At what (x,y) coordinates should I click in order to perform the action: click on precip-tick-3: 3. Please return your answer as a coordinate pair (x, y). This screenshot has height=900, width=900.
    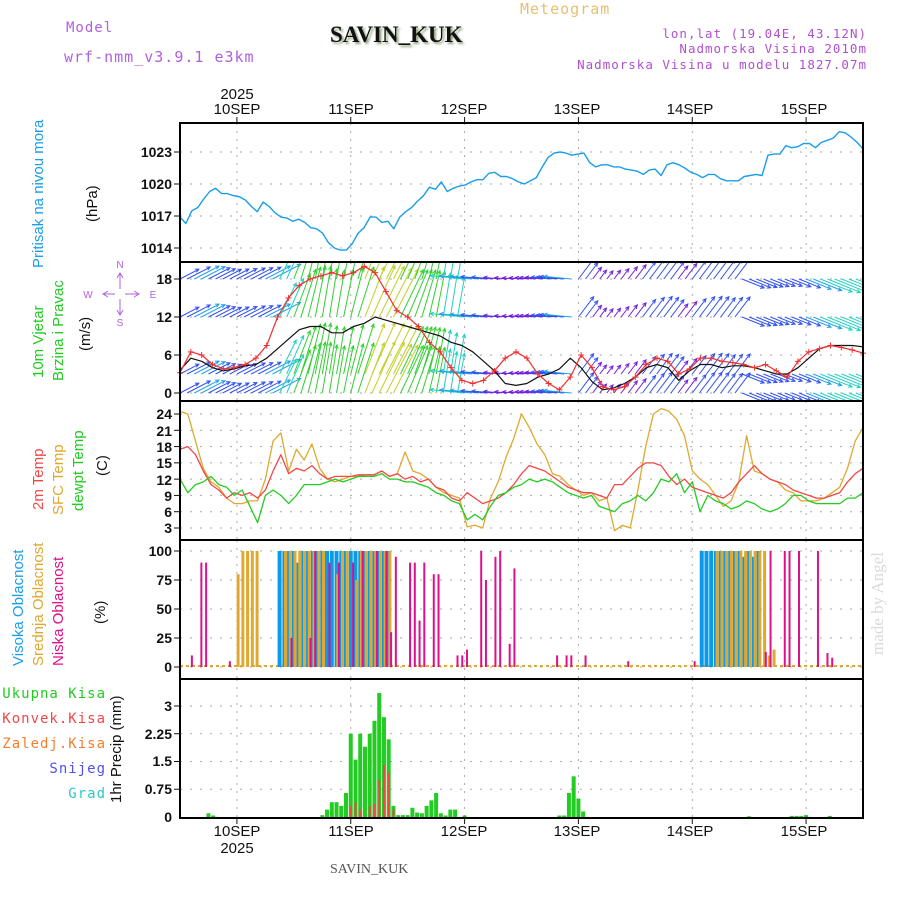
    Looking at the image, I should click on (168, 706).